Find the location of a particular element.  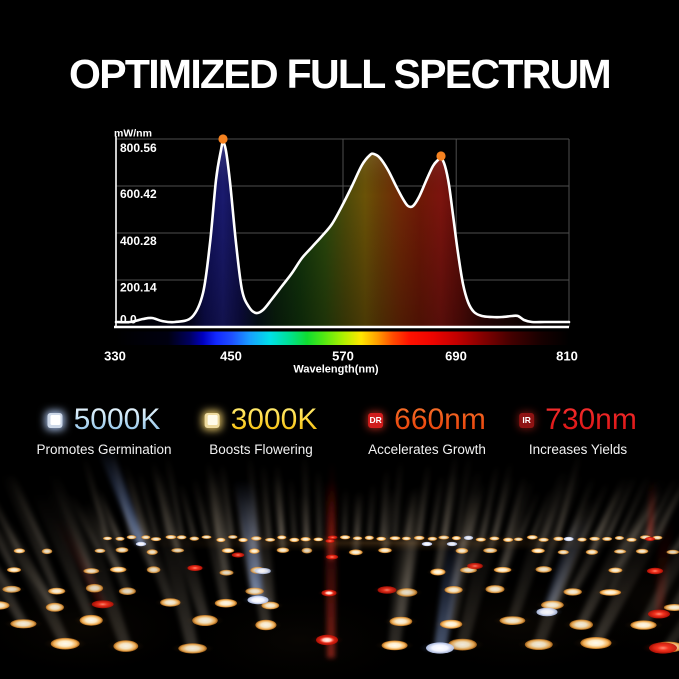

svg-text: 600.42 is located at coordinates (138, 194).